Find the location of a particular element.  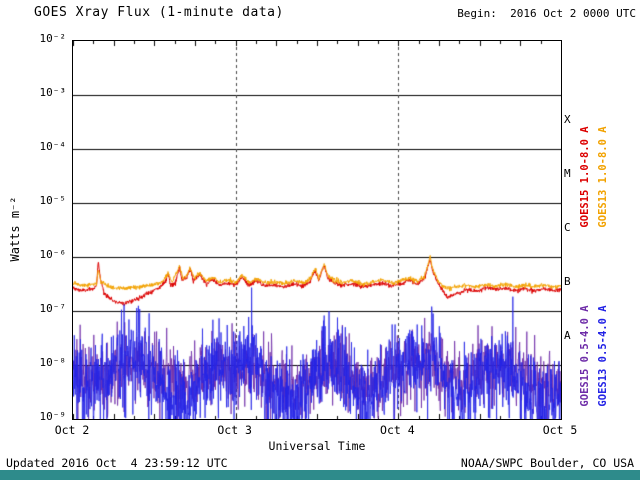

series-label: GOES15 0.5-4.0 A is located at coordinates (585, 356).